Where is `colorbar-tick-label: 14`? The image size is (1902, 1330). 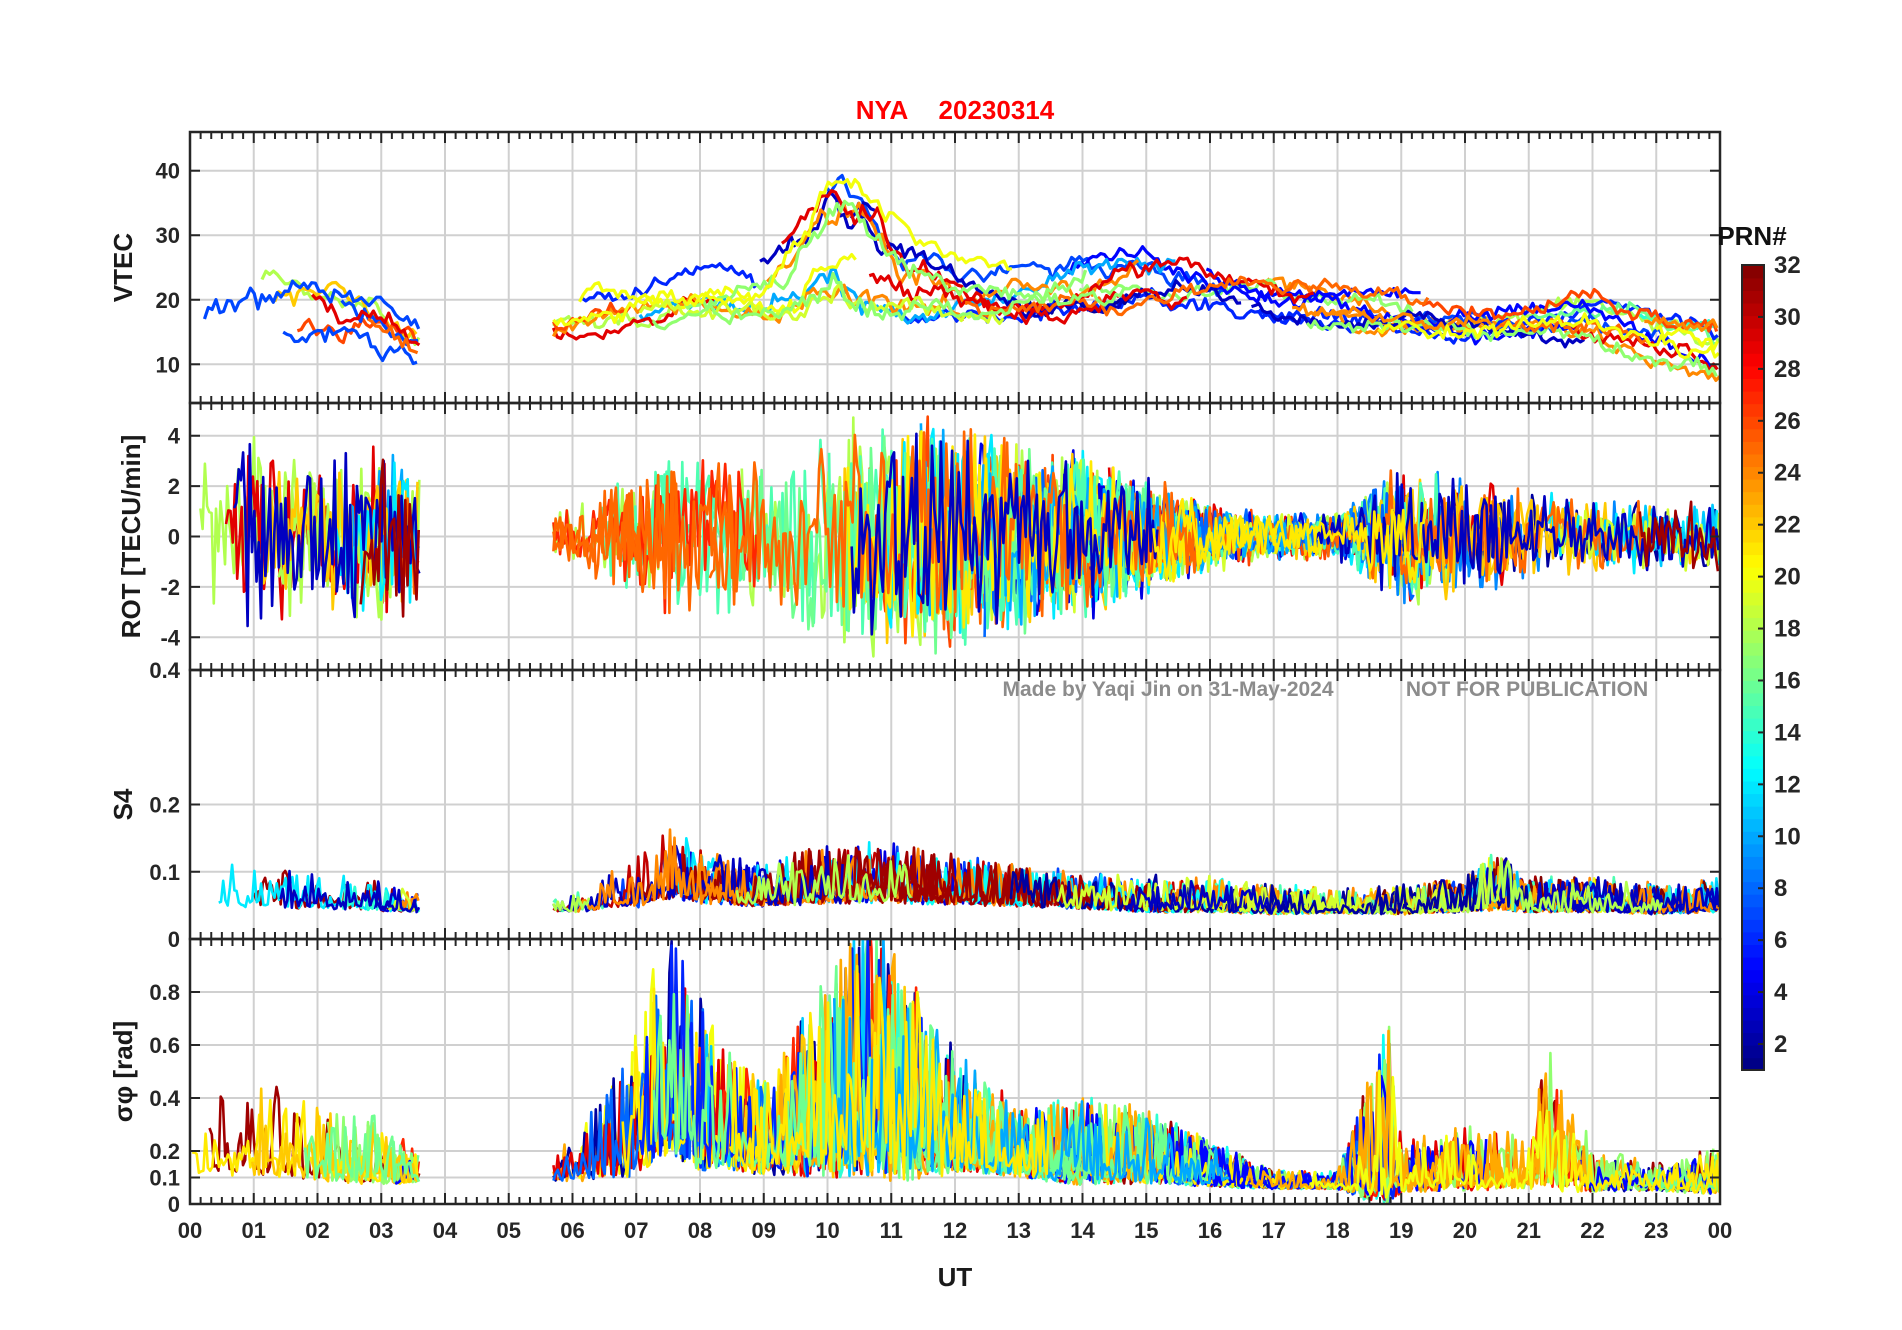 colorbar-tick-label: 14 is located at coordinates (1787, 732).